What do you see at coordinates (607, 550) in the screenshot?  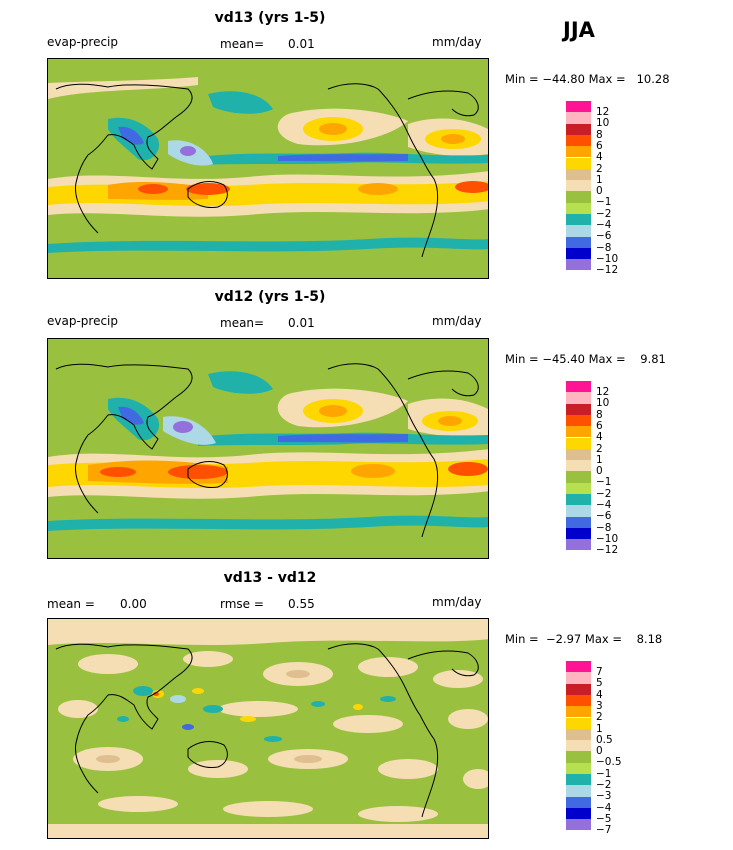 I see `legend-label: −12` at bounding box center [607, 550].